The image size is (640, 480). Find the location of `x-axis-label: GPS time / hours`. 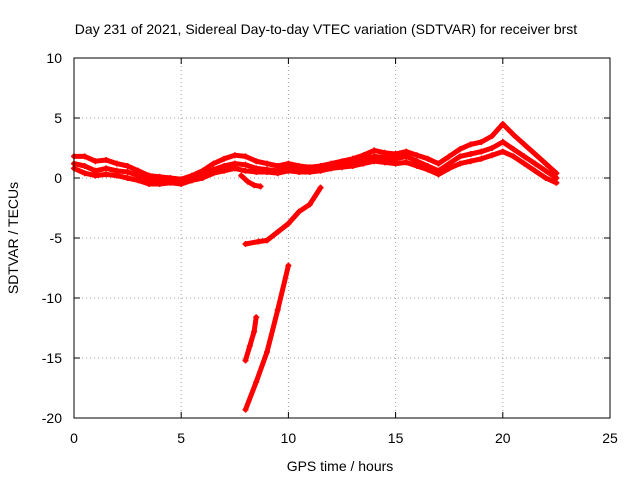

x-axis-label: GPS time / hours is located at coordinates (340, 466).